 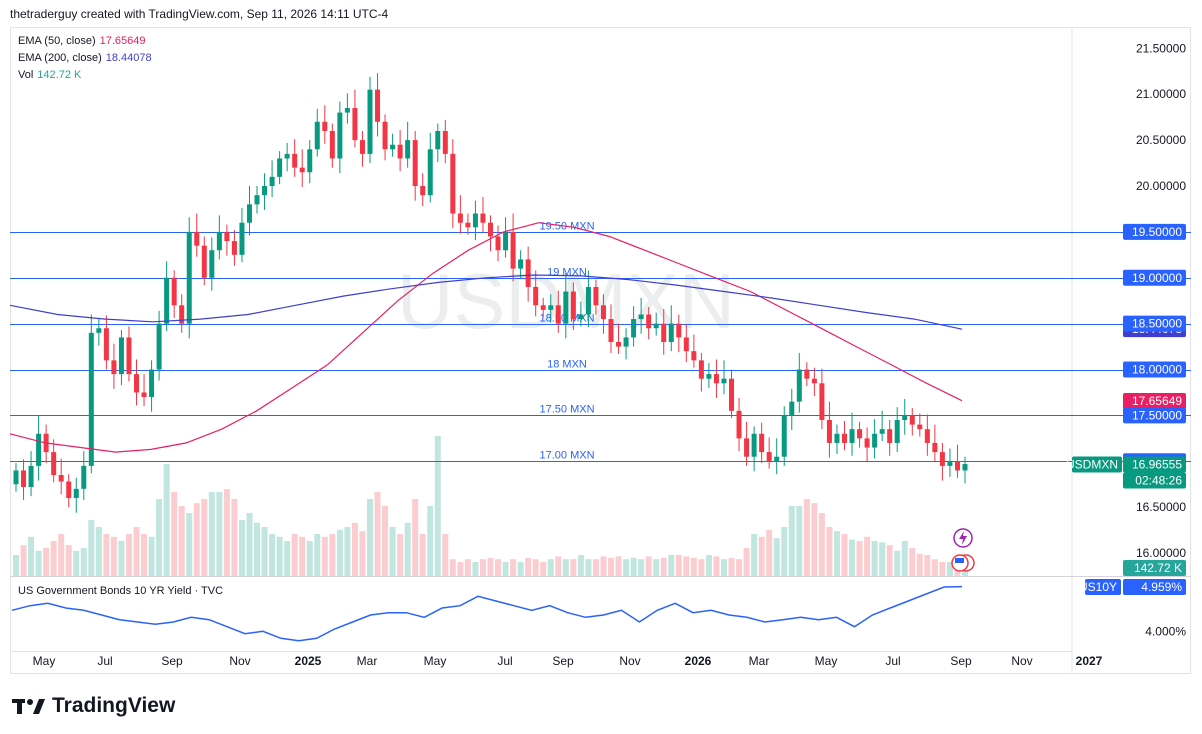 I want to click on price-axis-tick: 21.50000, so click(x=1161, y=48).